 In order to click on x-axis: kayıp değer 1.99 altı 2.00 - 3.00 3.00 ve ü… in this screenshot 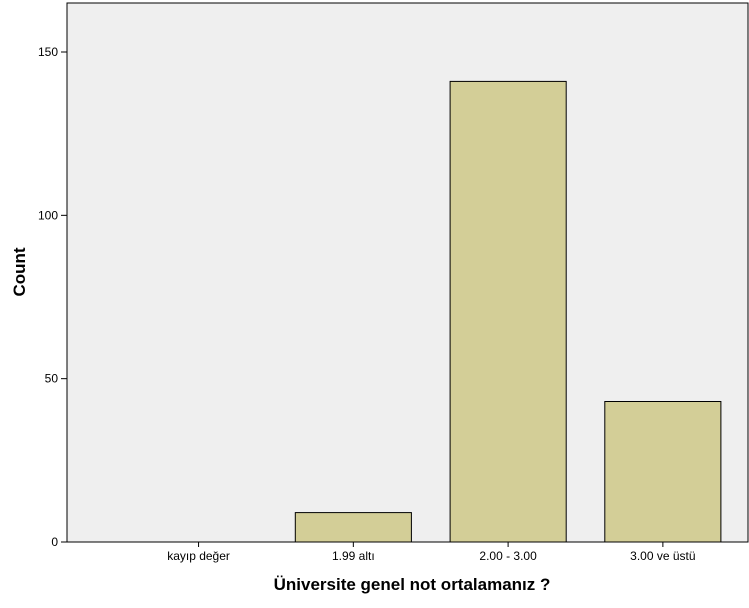, I will do `click(431, 552)`.